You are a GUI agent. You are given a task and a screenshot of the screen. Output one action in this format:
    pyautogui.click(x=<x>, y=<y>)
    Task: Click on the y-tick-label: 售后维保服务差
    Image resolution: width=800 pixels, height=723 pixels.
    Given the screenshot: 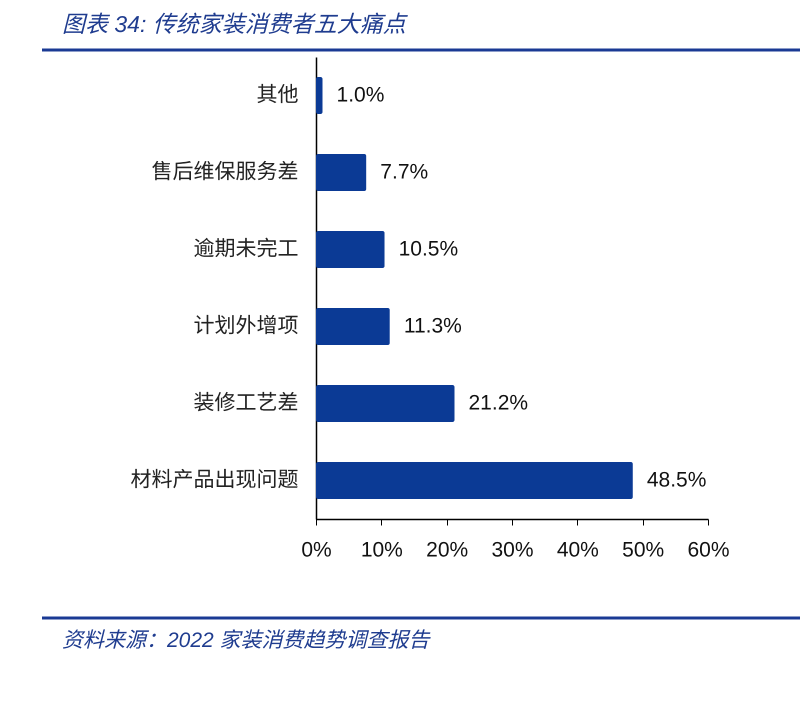 What is the action you would take?
    pyautogui.click(x=225, y=172)
    